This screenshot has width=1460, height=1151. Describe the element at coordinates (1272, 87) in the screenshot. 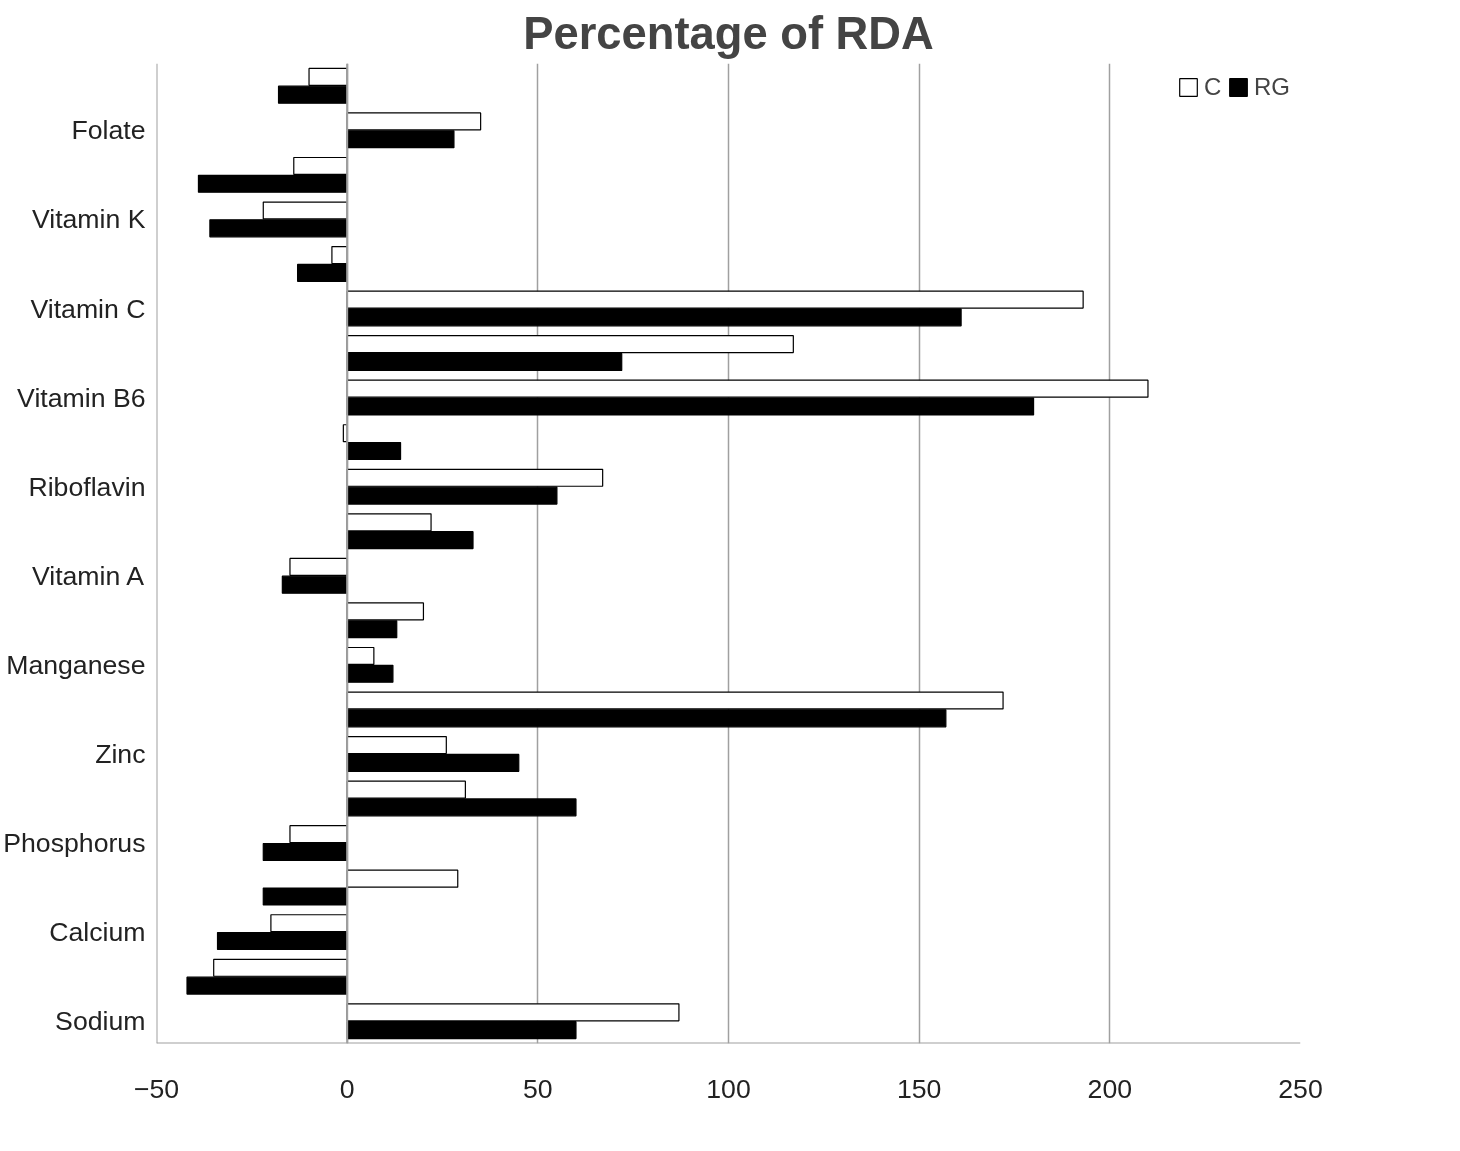

I see `legend-label: RG` at that location.